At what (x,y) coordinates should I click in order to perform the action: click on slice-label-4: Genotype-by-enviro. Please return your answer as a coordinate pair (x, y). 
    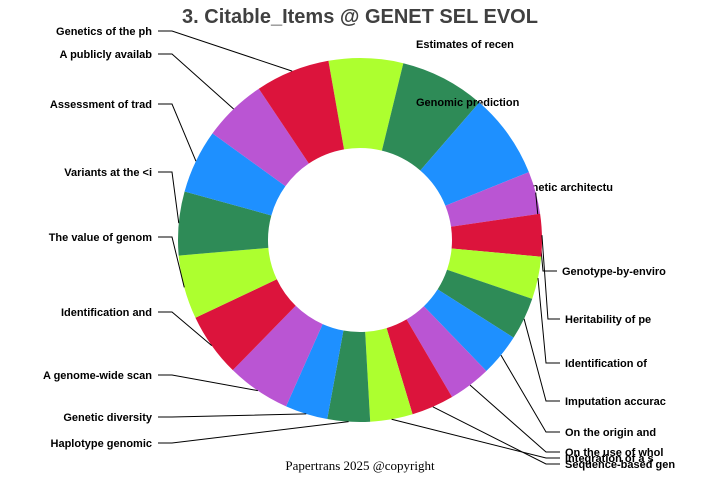
    Looking at the image, I should click on (614, 272).